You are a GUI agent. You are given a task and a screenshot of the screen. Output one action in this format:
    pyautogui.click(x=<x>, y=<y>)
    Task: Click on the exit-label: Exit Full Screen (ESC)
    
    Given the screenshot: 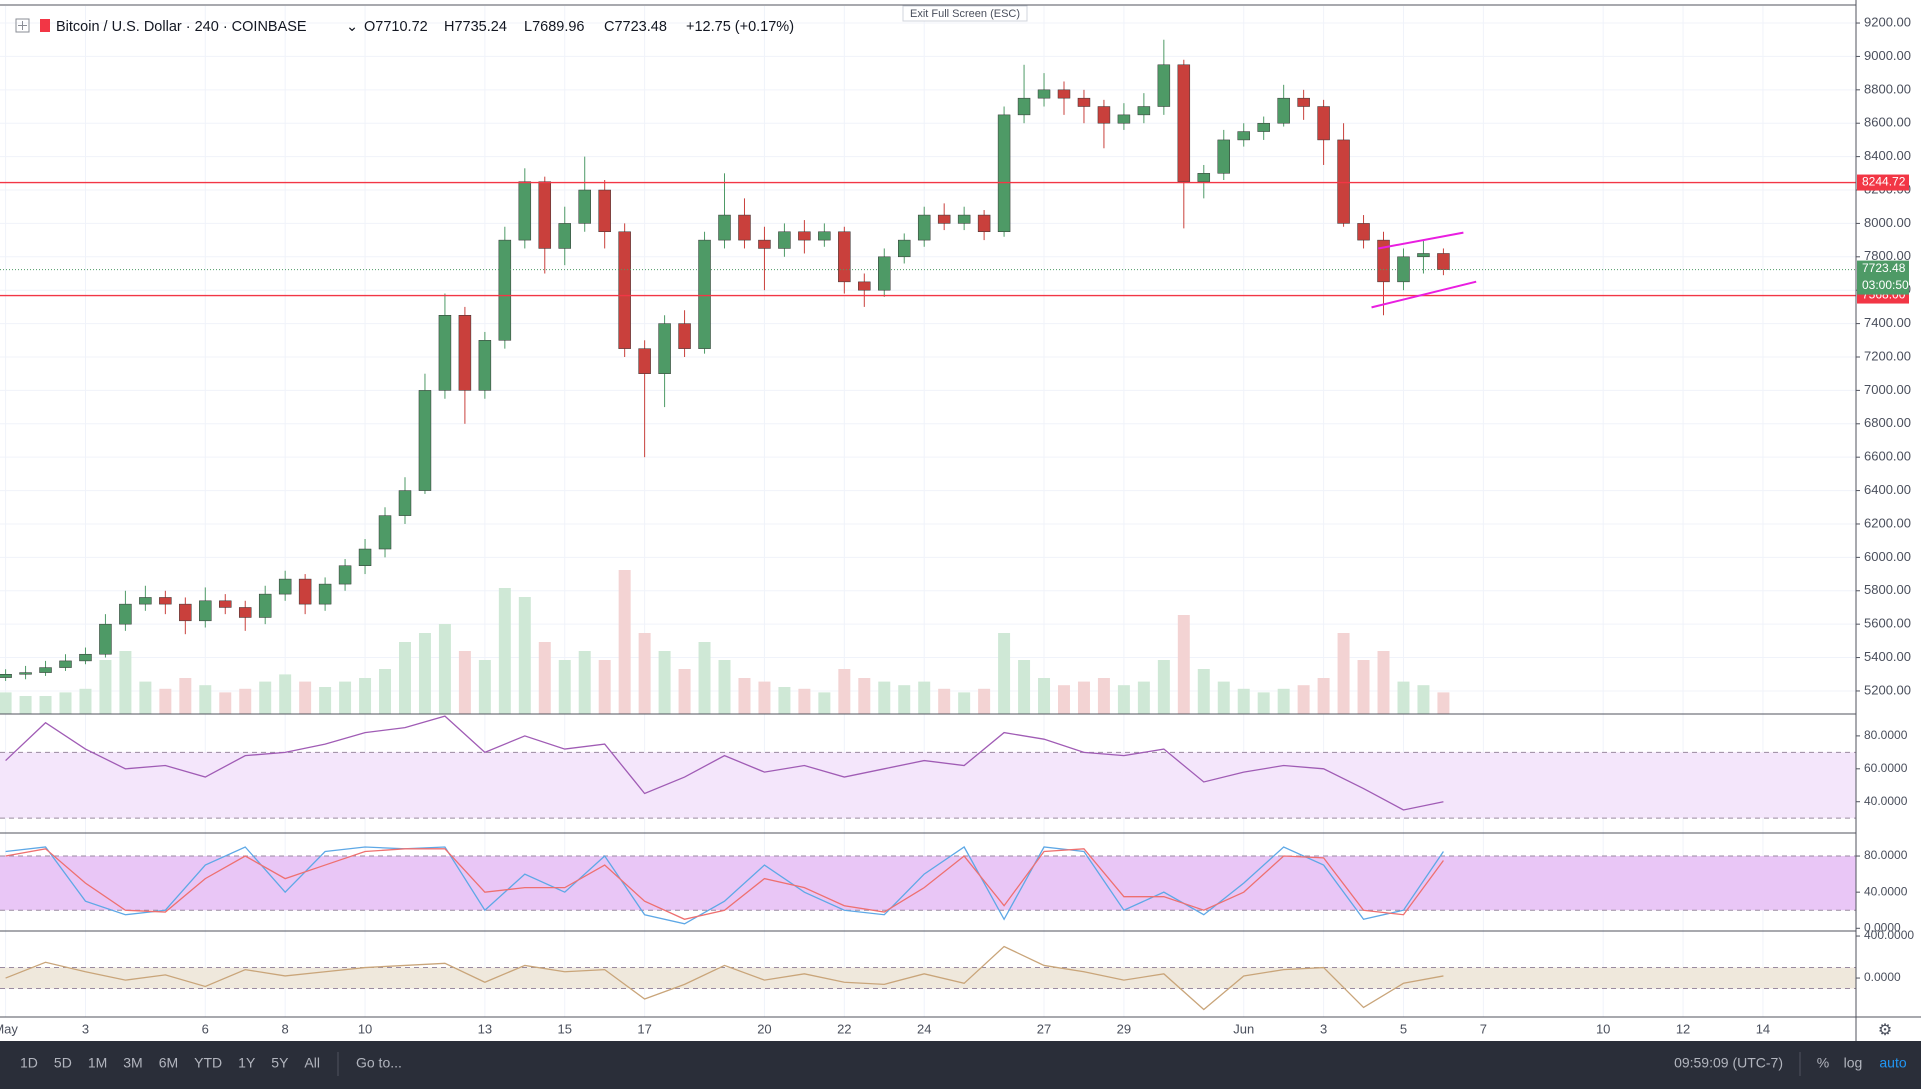 What is the action you would take?
    pyautogui.click(x=965, y=14)
    